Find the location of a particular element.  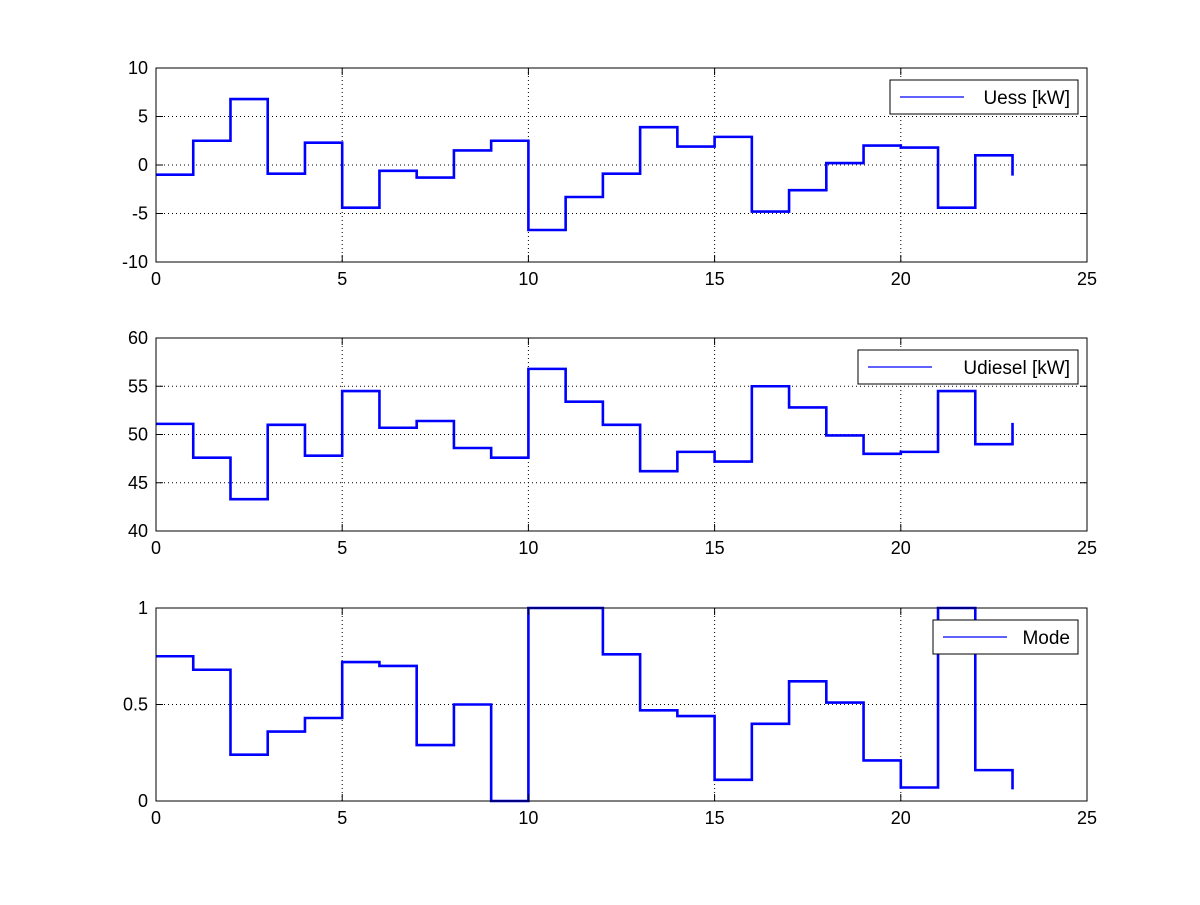

y-tick-label: -5 is located at coordinates (140, 214).